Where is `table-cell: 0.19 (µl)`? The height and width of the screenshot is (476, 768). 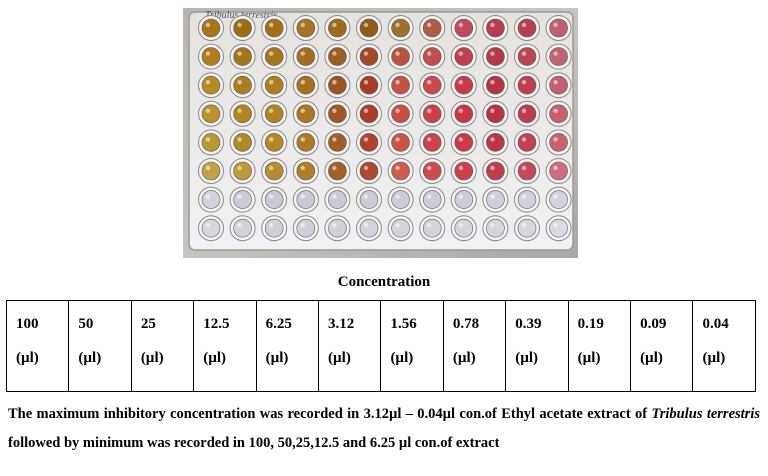
table-cell: 0.19 (µl) is located at coordinates (599, 346).